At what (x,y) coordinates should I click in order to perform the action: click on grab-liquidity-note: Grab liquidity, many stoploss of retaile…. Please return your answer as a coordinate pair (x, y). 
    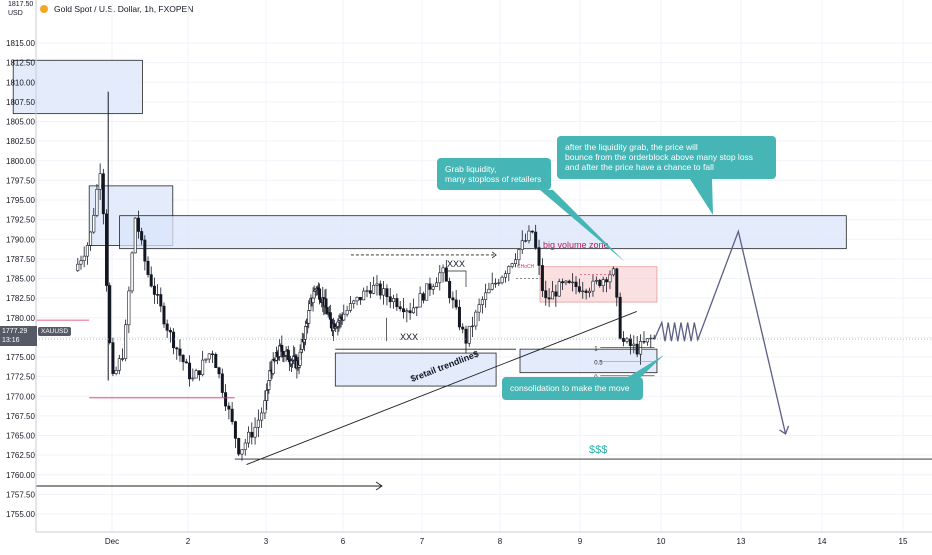
    Looking at the image, I should click on (494, 174).